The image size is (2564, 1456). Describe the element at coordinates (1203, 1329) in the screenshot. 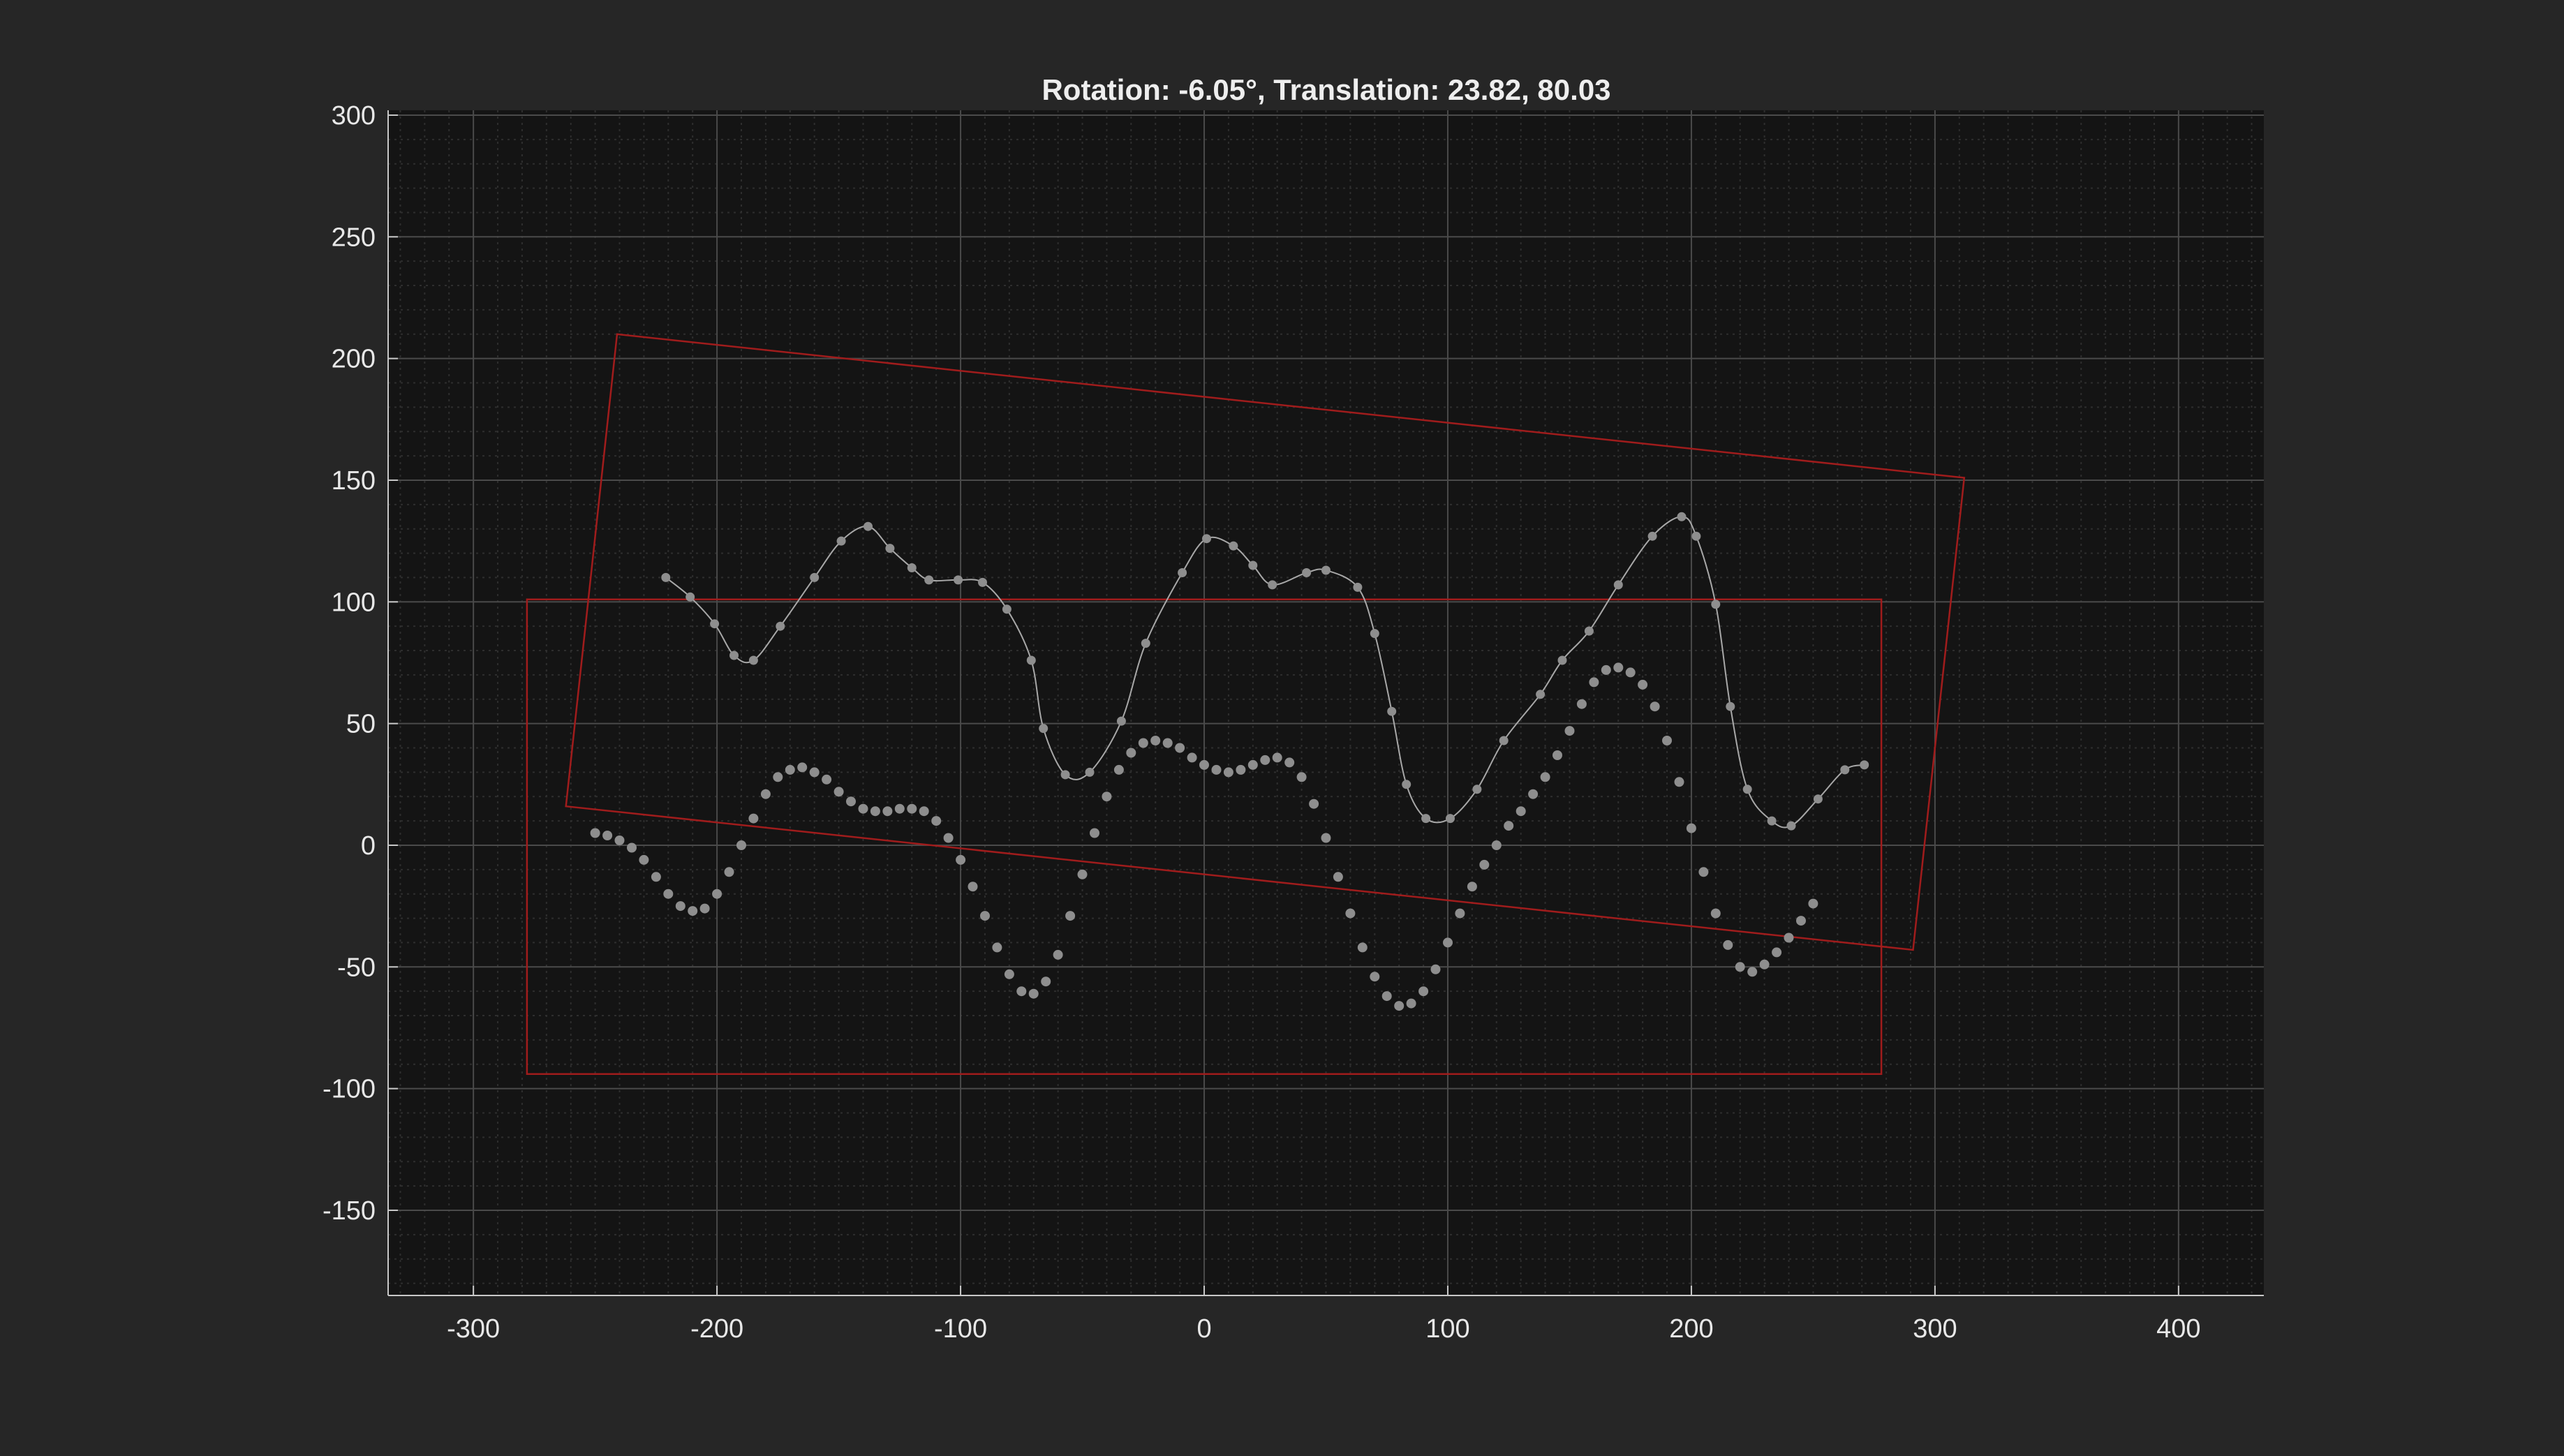

I see `x-tick-label: 0` at that location.